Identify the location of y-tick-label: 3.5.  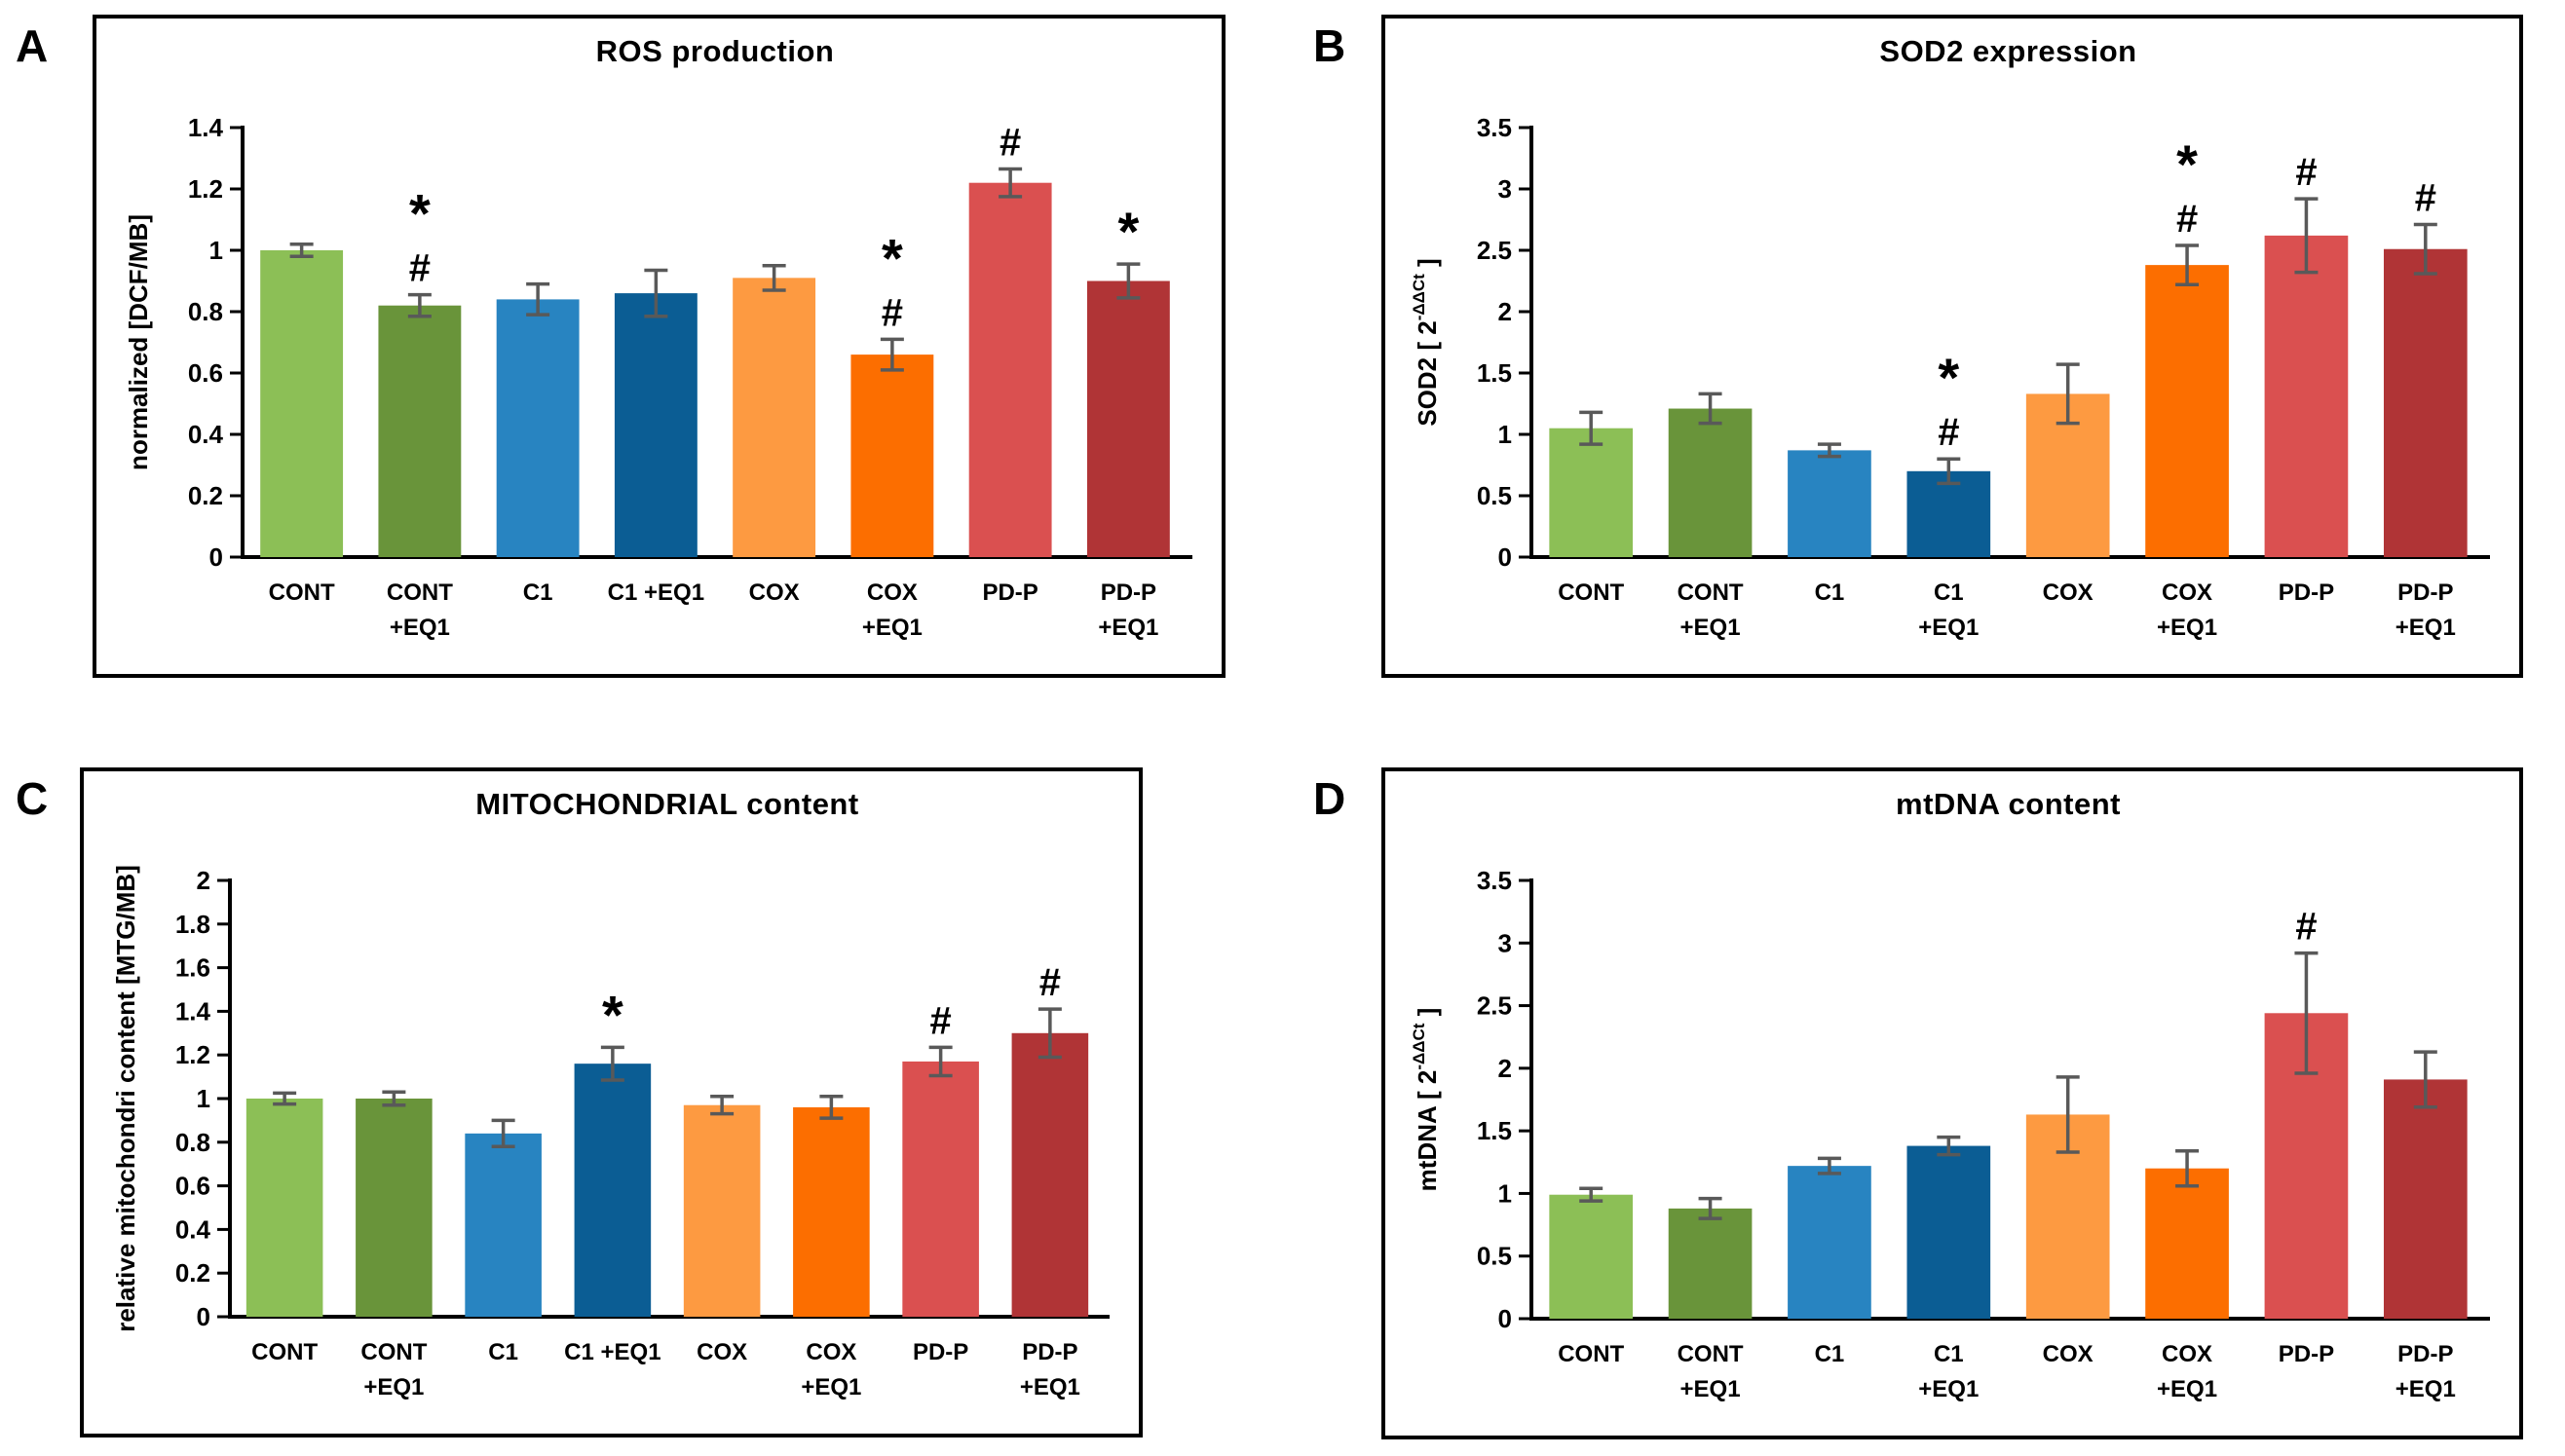
(1494, 127).